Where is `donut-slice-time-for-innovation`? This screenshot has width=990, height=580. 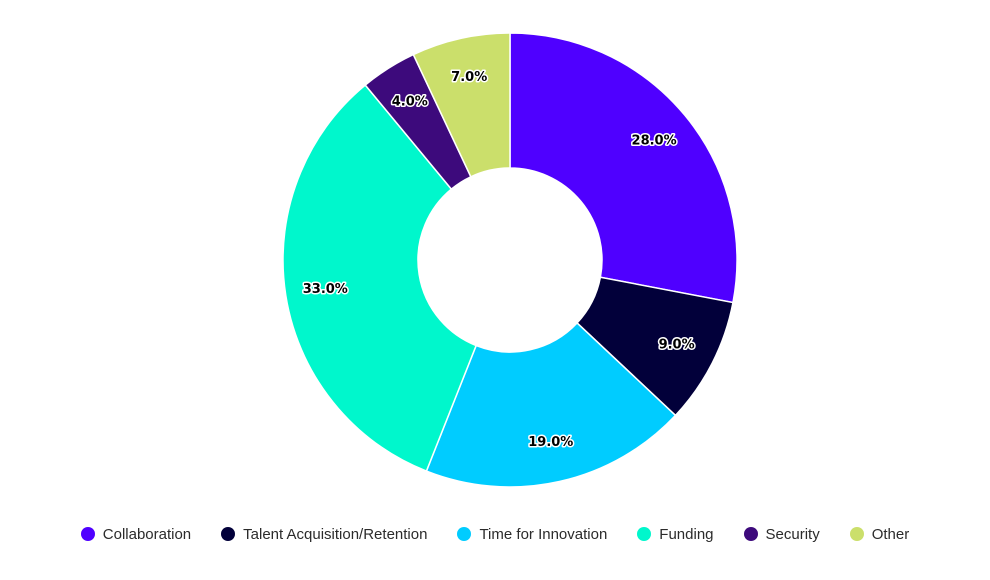
donut-slice-time-for-innovation is located at coordinates (551, 404).